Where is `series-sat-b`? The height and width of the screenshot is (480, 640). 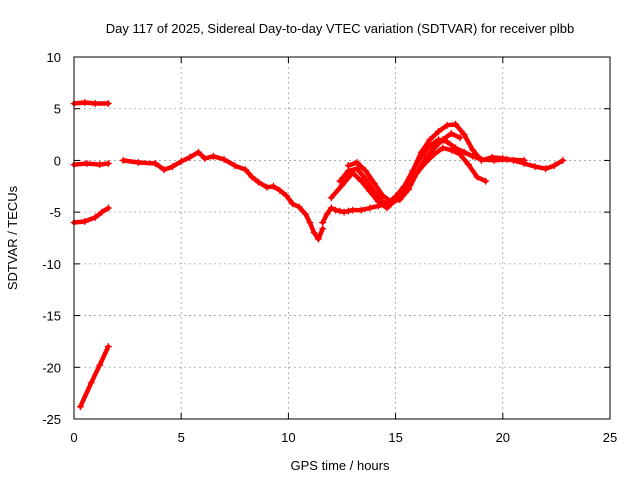
series-sat-b is located at coordinates (91, 164).